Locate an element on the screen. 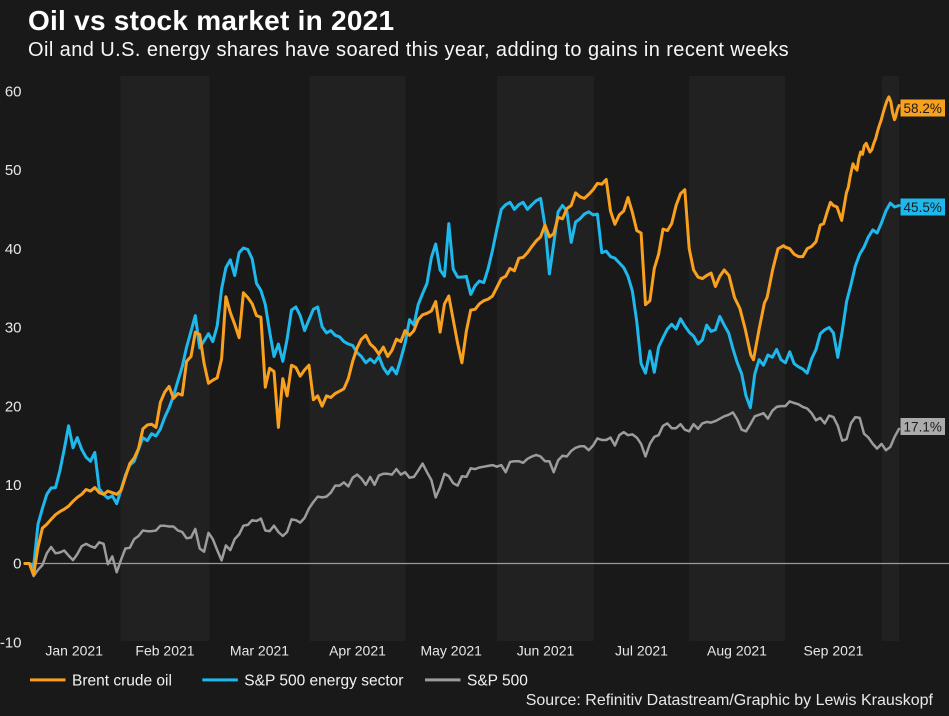  svg-text: -10 is located at coordinates (11, 642).